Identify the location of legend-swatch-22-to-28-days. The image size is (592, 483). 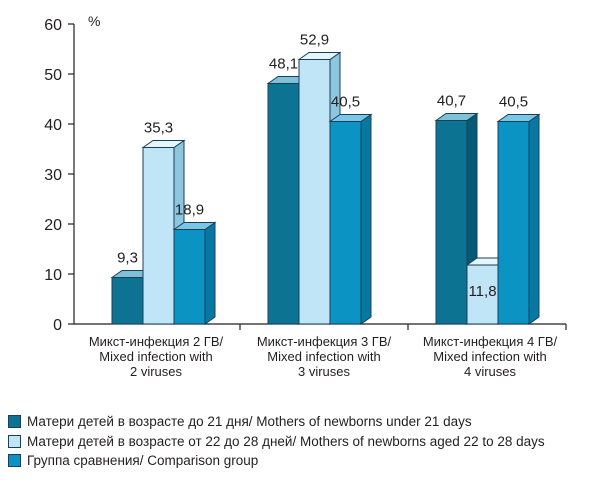
(14, 441).